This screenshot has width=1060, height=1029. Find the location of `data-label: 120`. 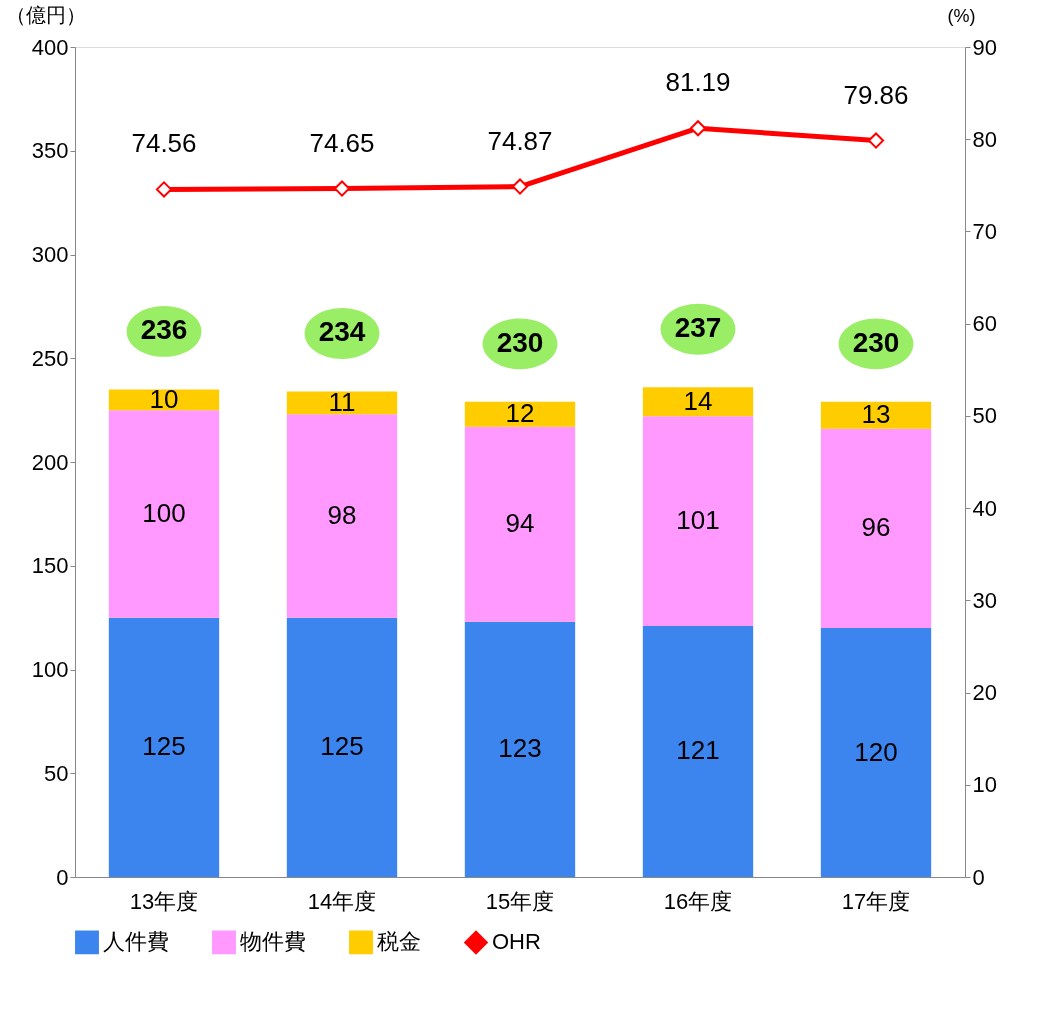

data-label: 120 is located at coordinates (876, 751).